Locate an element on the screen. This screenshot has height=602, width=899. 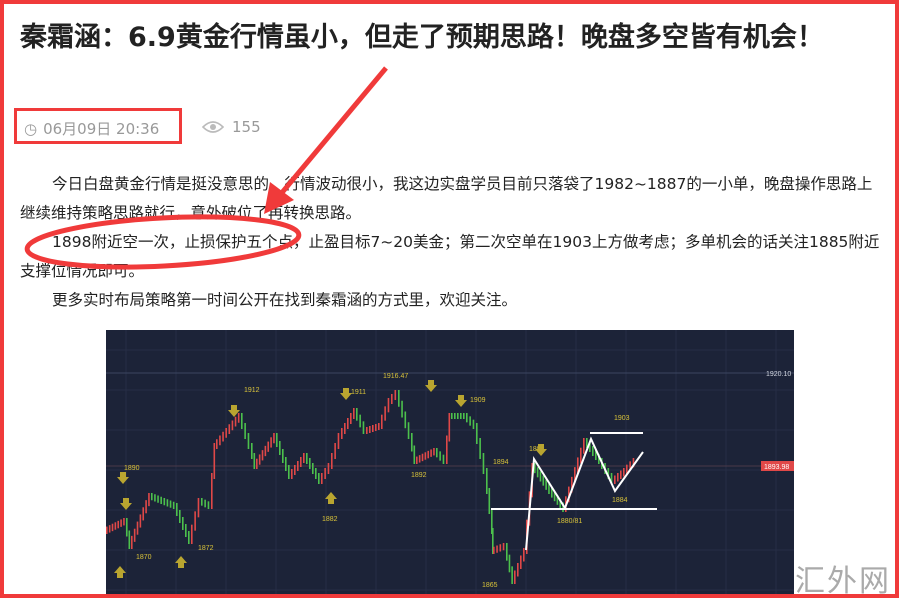
price-label-1892: 1892 is located at coordinates (419, 475).